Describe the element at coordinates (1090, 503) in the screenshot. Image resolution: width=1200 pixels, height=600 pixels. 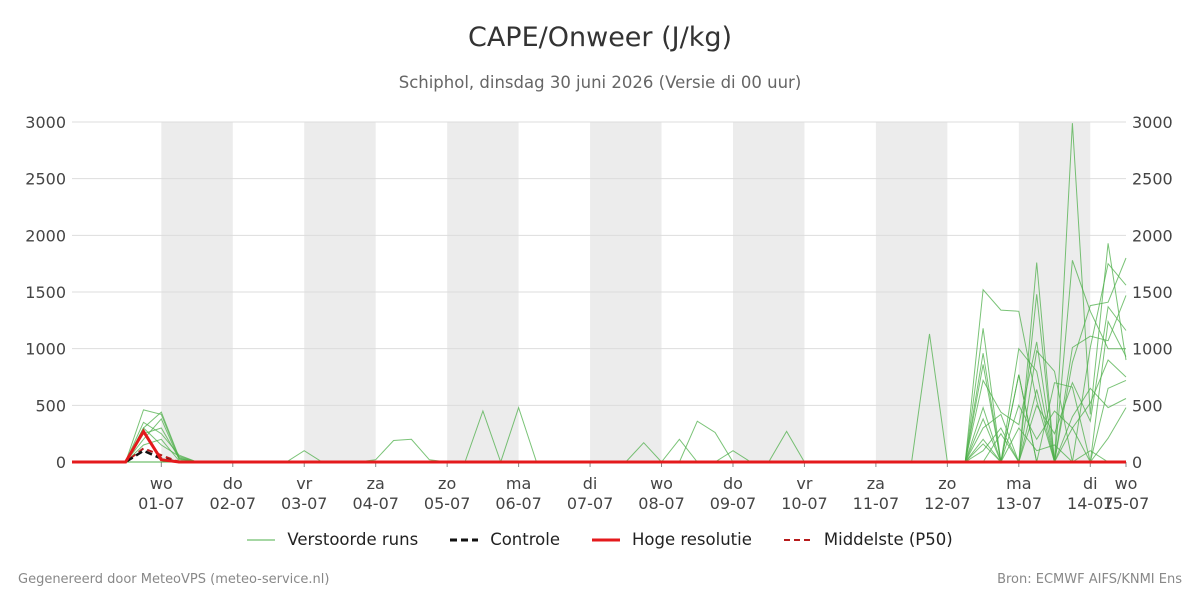
I see `x-tick-date-13: 14-07` at that location.